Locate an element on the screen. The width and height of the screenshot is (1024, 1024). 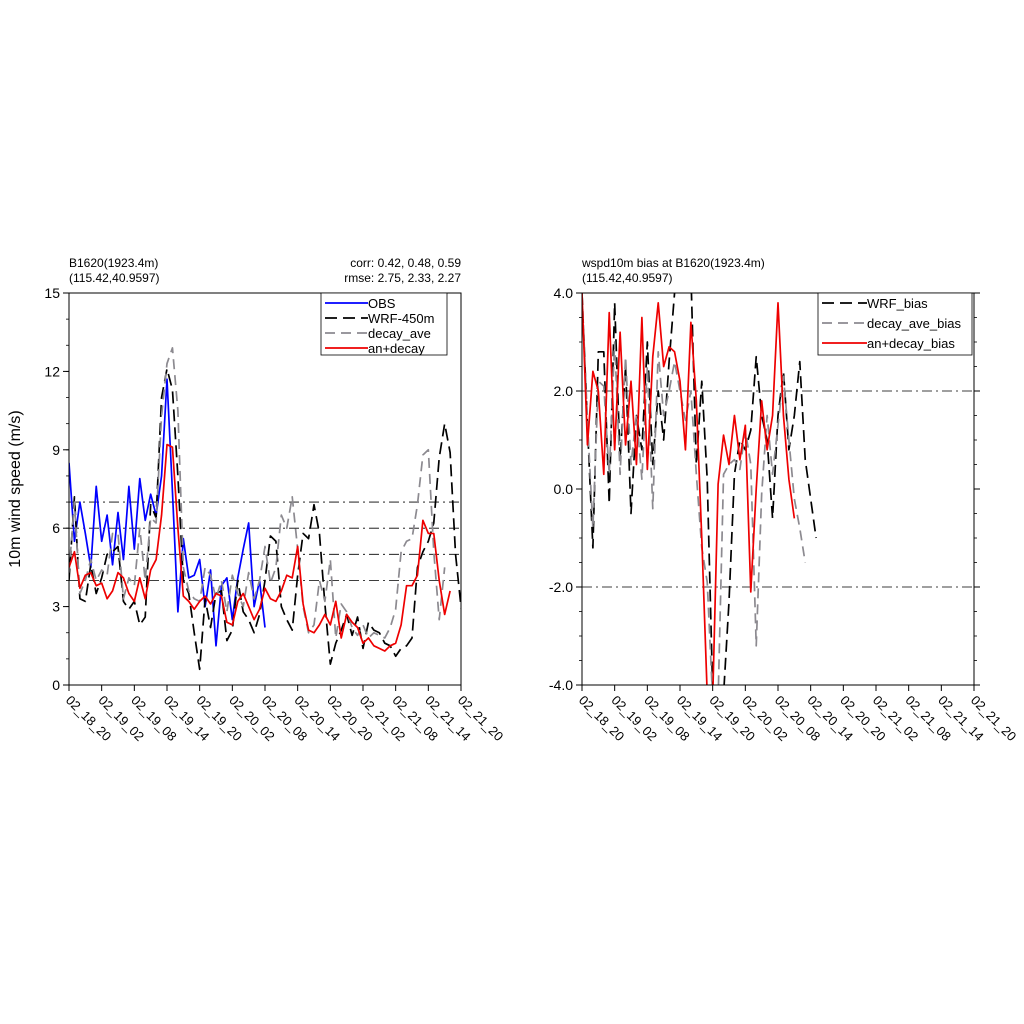
y-tick-label: -2.0 is located at coordinates (561, 587).